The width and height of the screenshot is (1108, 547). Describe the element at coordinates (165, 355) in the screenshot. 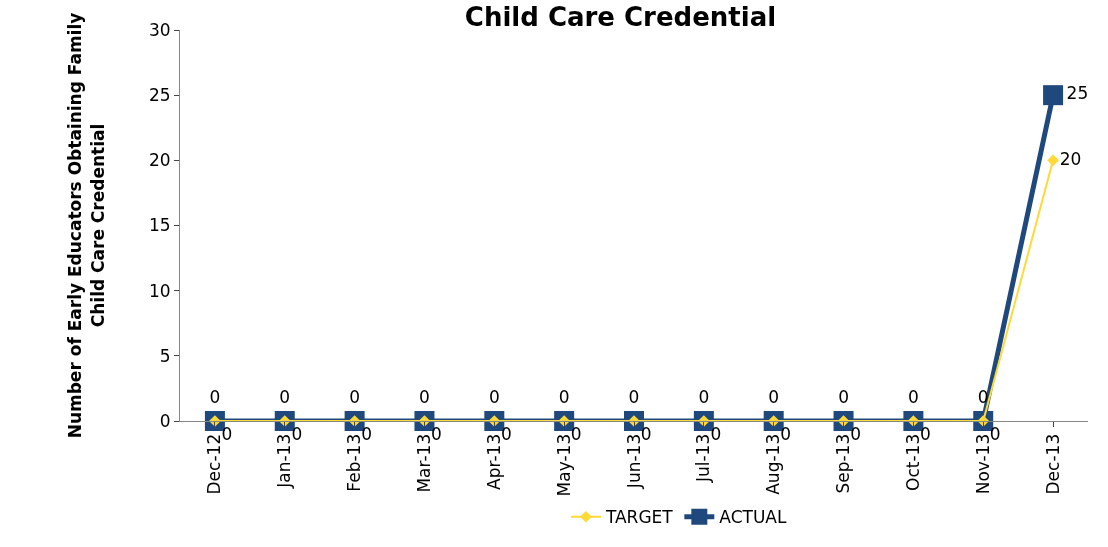

I see `y-tick-label: 5` at that location.